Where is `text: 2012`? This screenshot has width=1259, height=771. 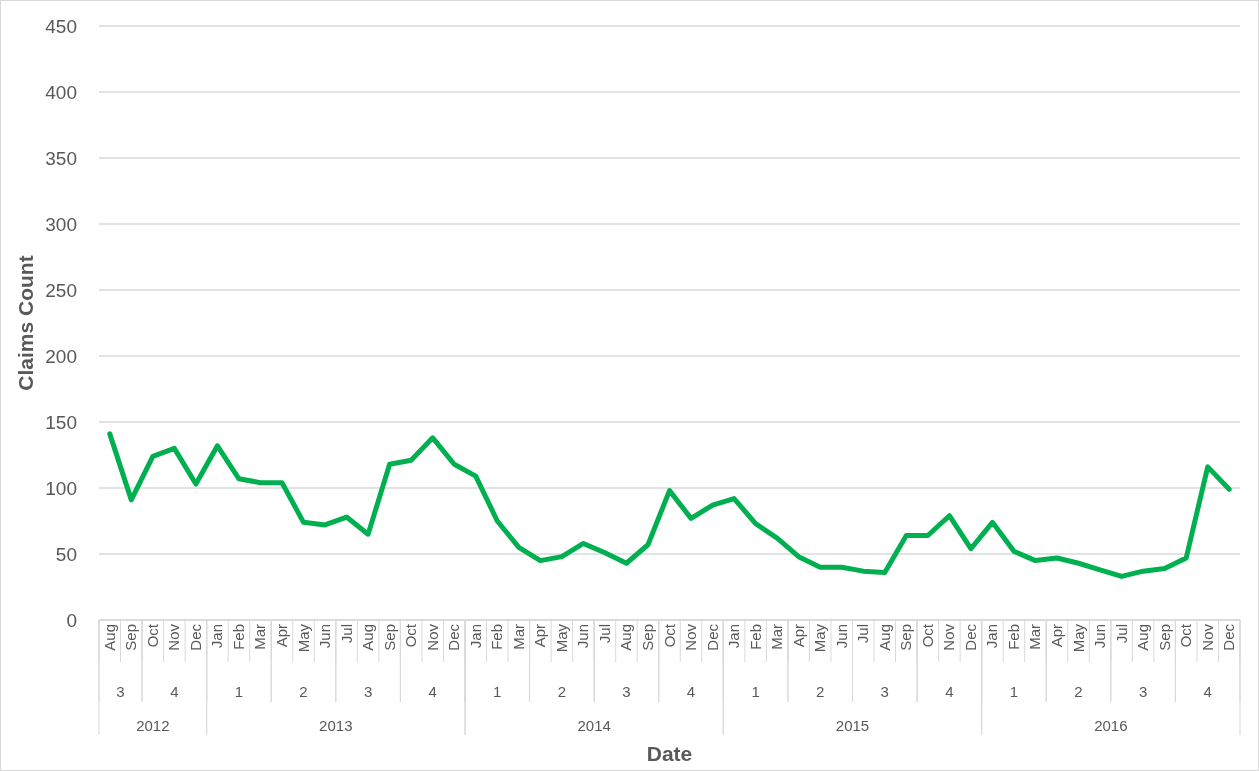 text: 2012 is located at coordinates (153, 726).